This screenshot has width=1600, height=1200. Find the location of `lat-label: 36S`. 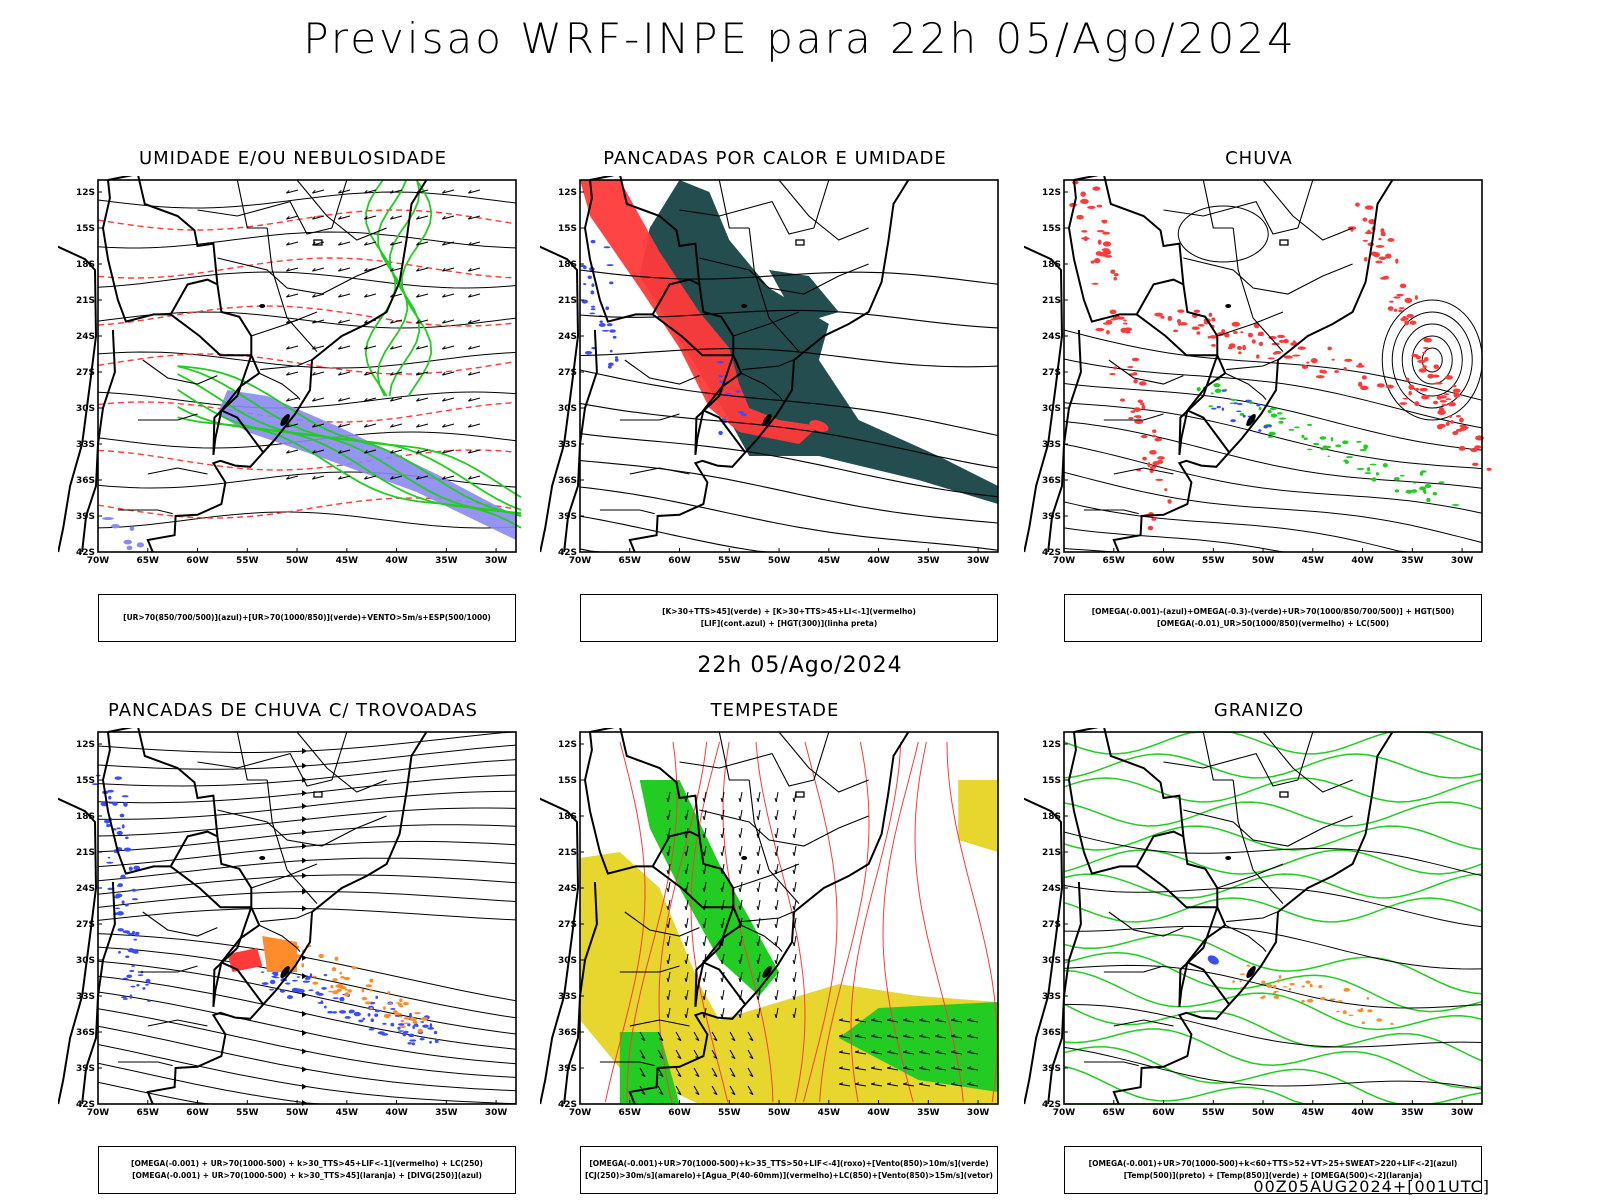

lat-label: 36S is located at coordinates (85, 1033).